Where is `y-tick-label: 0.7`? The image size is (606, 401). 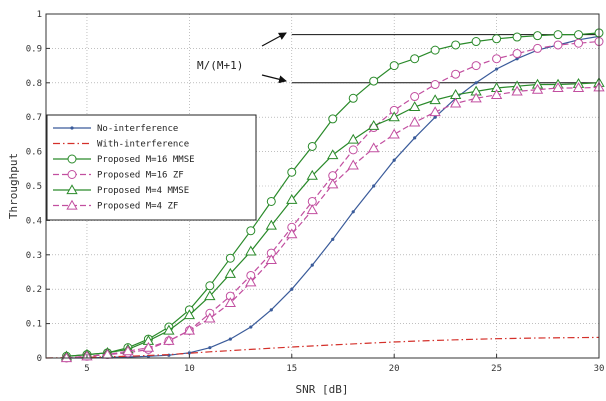 y-tick-label: 0.7 is located at coordinates (34, 118).